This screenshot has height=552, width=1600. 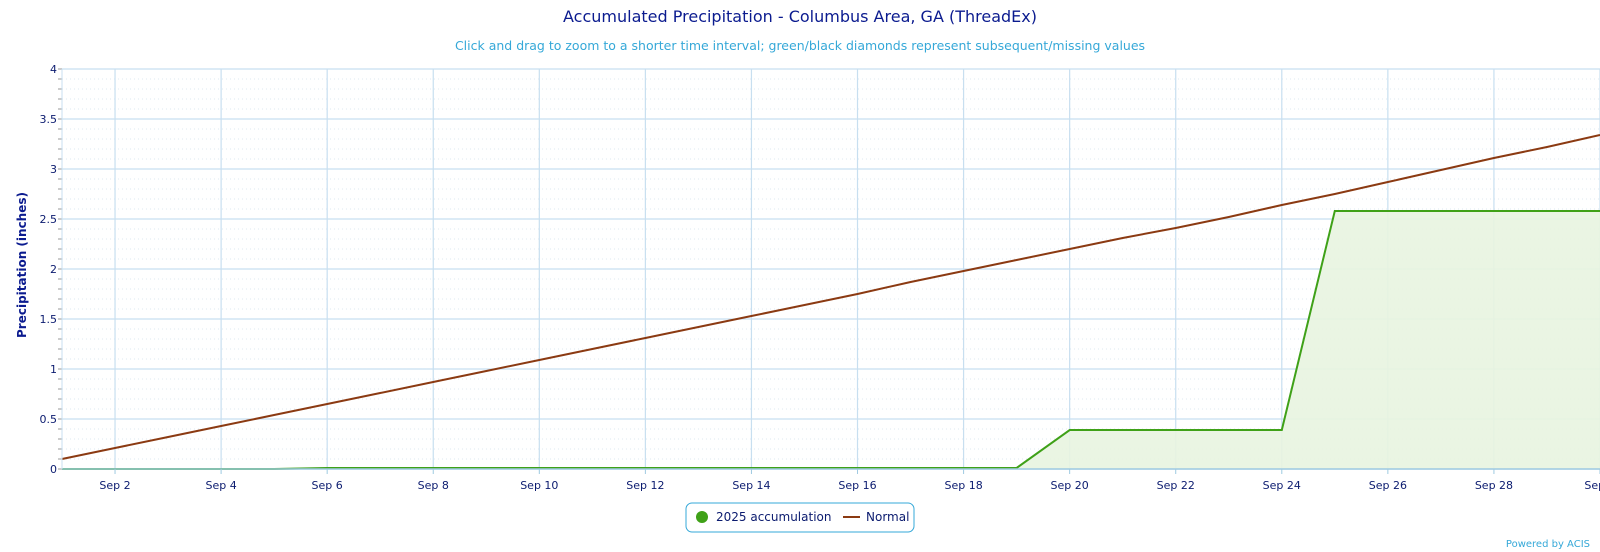 I want to click on x-tick-label: Sep 14, so click(x=751, y=485).